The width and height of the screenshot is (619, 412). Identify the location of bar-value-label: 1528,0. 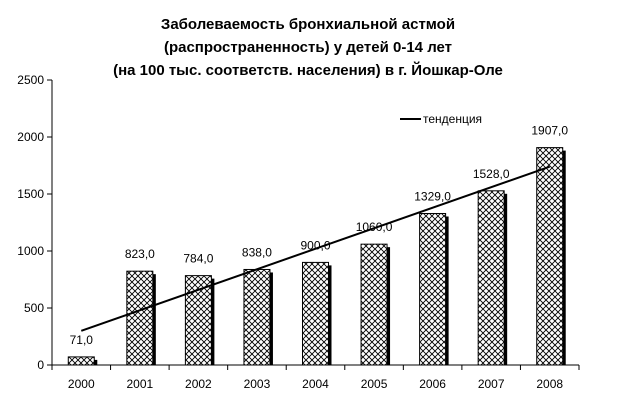
(491, 174).